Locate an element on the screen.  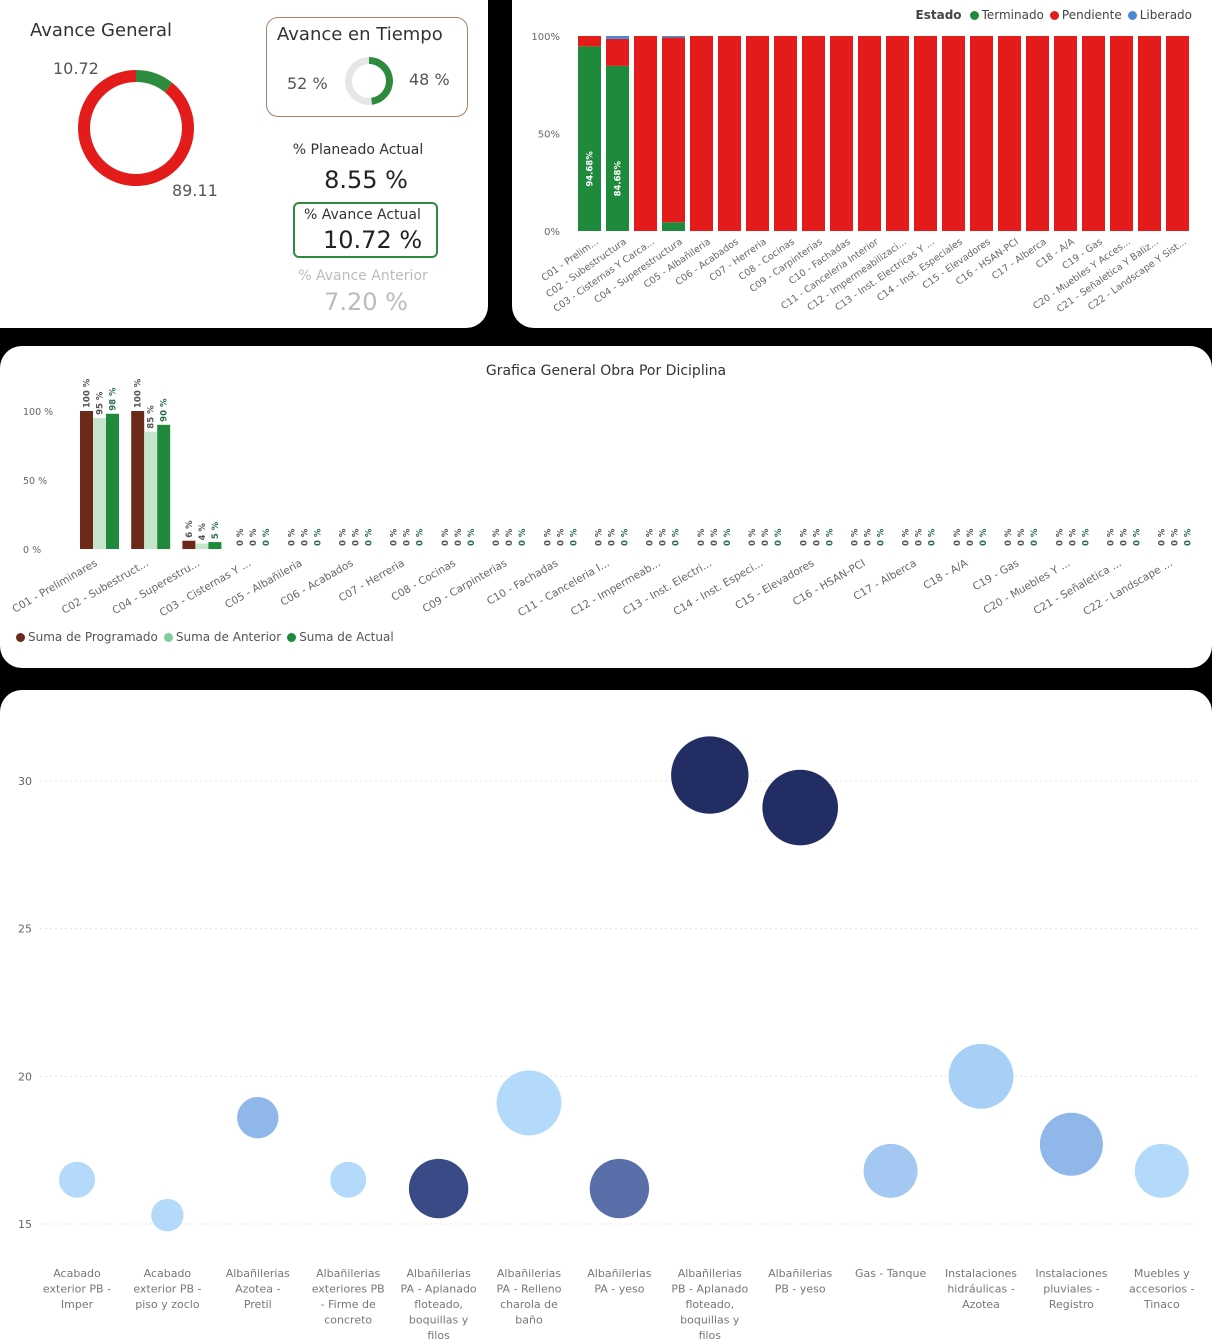
bubble-x-tick: Albañilerias Azotea -Pretil is located at coordinates (258, 1289).